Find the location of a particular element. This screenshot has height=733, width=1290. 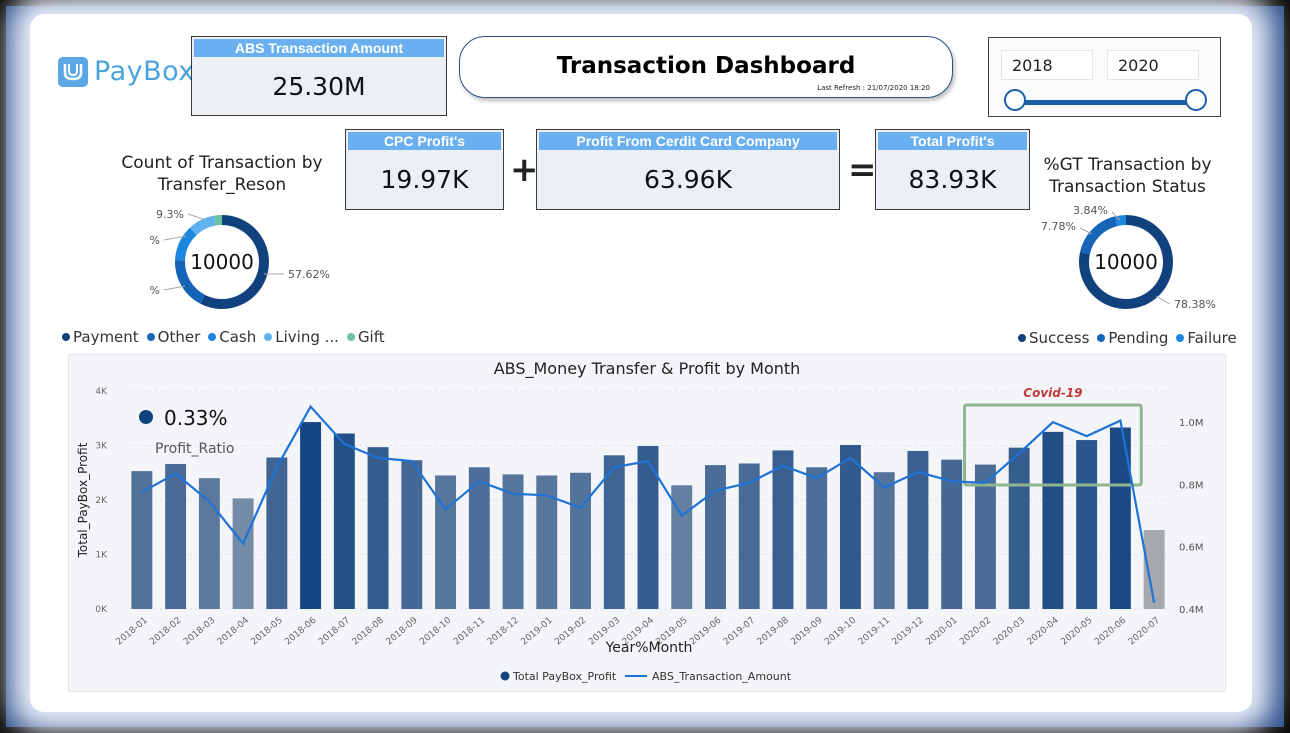

legend-line-label: ABS_Transaction_Amount is located at coordinates (722, 676).